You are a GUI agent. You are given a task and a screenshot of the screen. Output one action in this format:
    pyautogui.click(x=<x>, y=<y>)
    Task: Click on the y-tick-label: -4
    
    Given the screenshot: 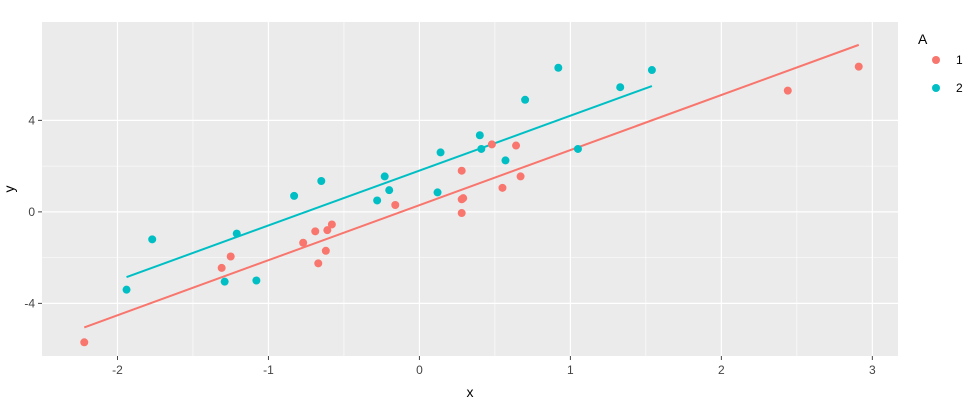 What is the action you would take?
    pyautogui.click(x=29, y=303)
    